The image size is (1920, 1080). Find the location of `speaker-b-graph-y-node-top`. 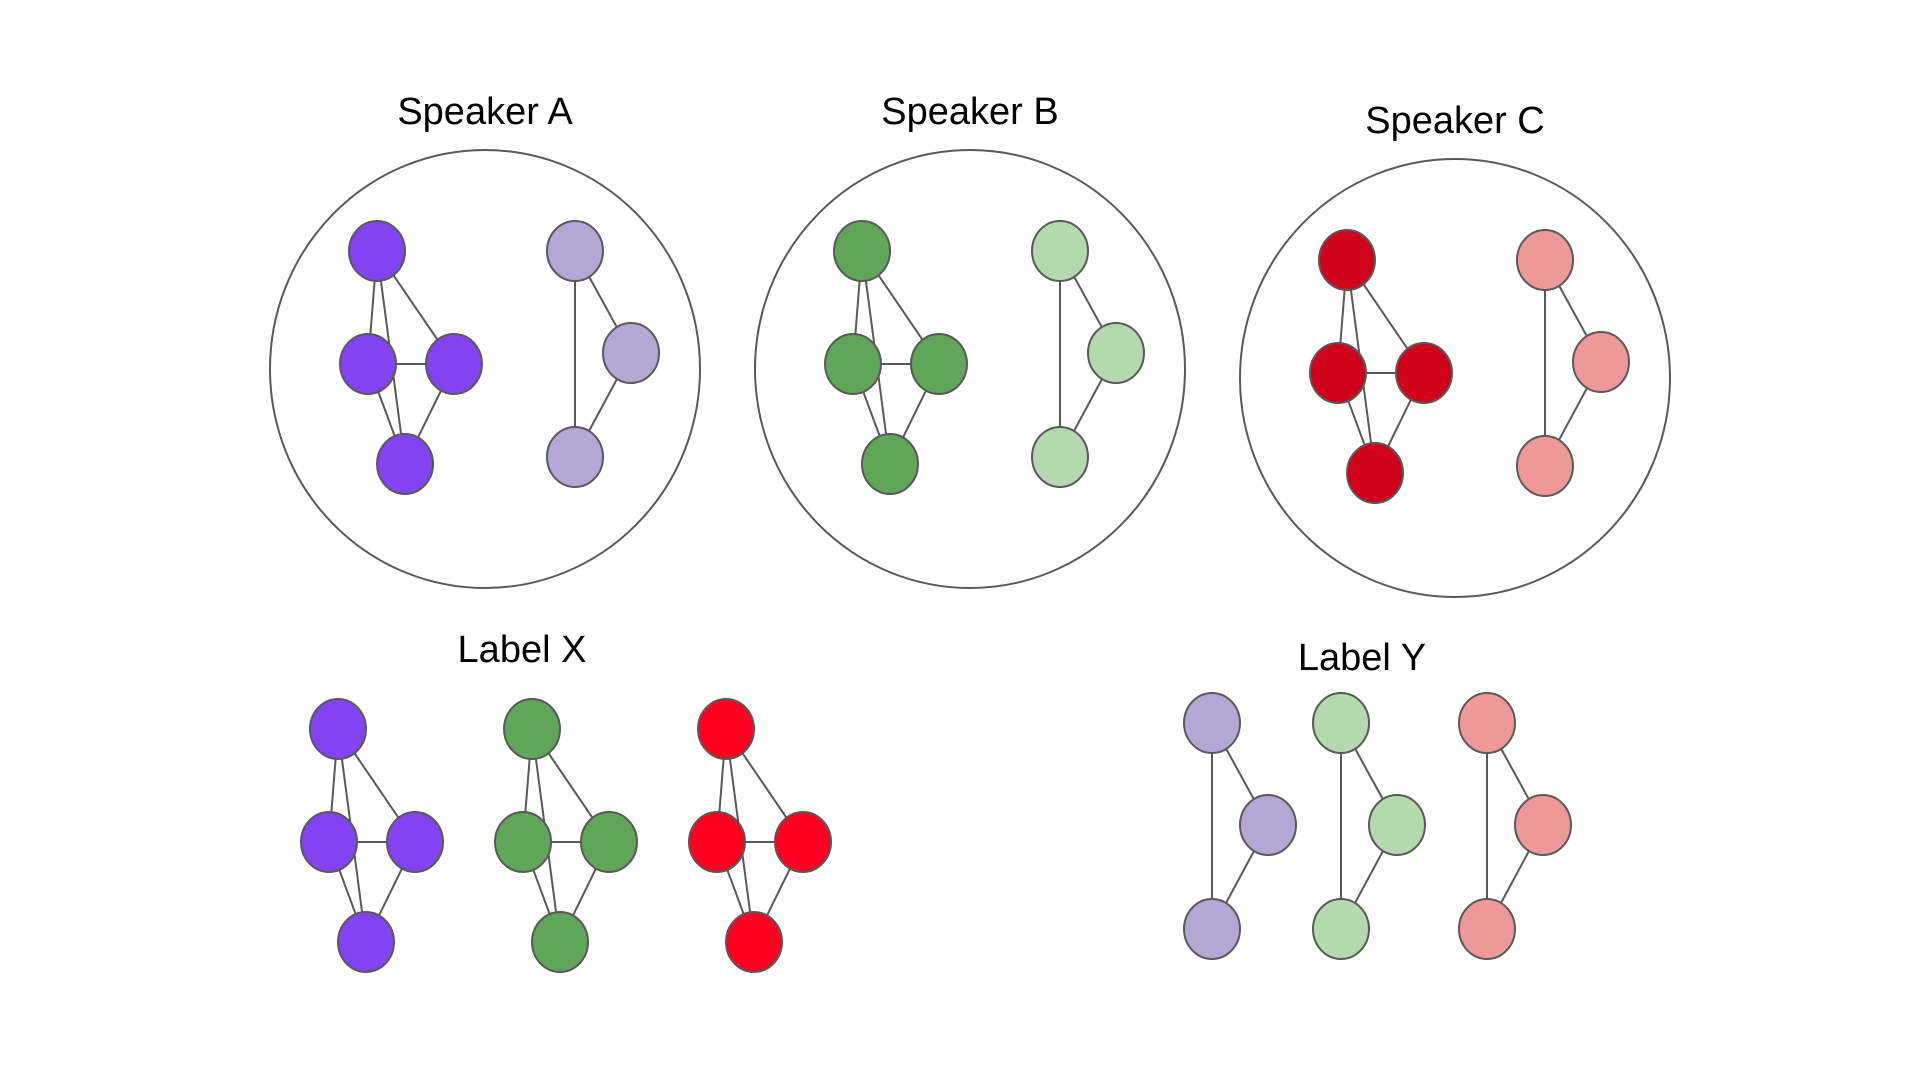

speaker-b-graph-y-node-top is located at coordinates (1060, 251).